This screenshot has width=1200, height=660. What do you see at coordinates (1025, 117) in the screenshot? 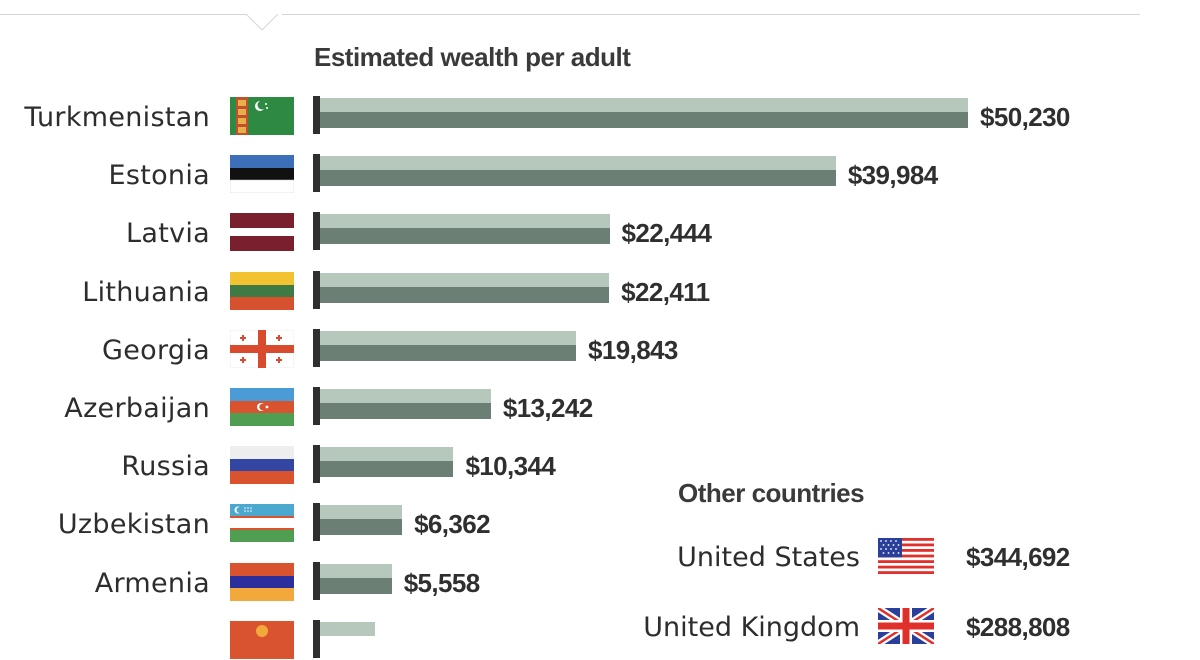
I see `value-label: $50,230` at bounding box center [1025, 117].